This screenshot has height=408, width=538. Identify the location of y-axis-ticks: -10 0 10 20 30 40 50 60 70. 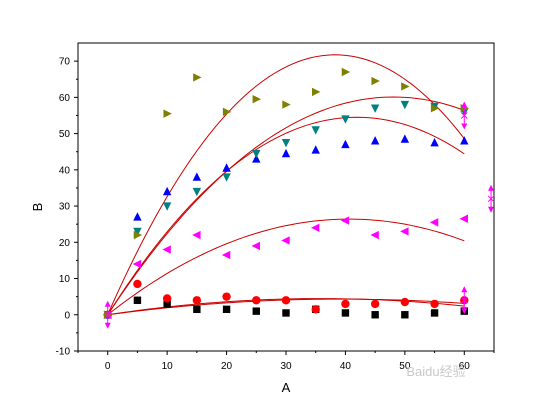
(67, 207).